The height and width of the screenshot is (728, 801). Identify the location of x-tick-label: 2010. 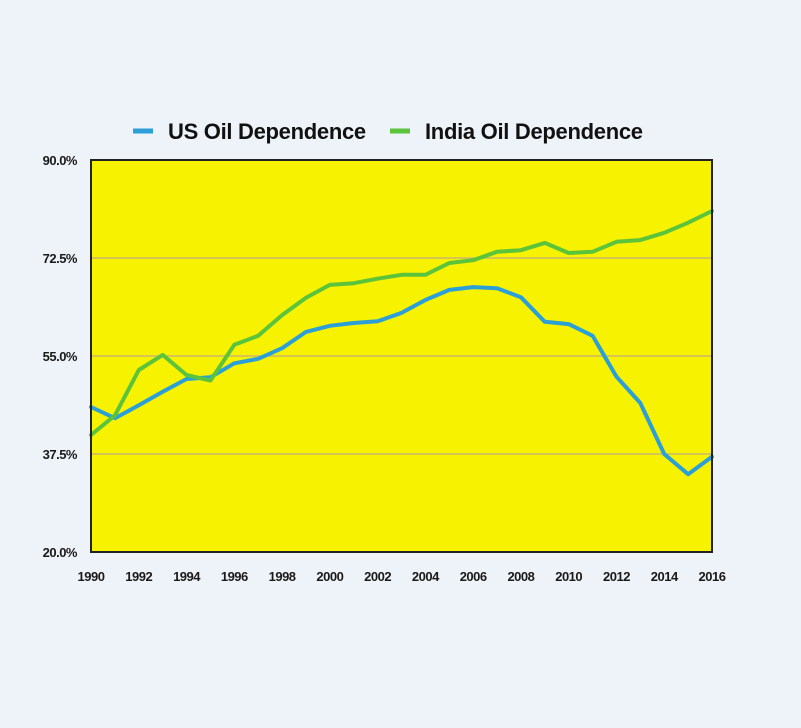
(568, 576).